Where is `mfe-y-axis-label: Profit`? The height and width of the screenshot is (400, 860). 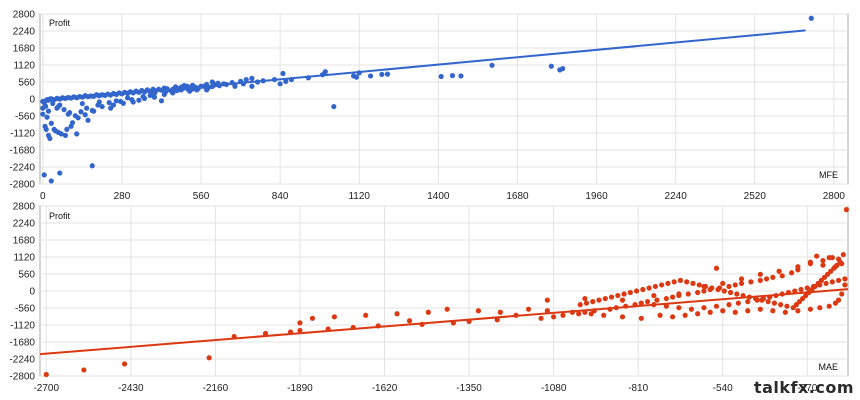
mfe-y-axis-label: Profit is located at coordinates (60, 23).